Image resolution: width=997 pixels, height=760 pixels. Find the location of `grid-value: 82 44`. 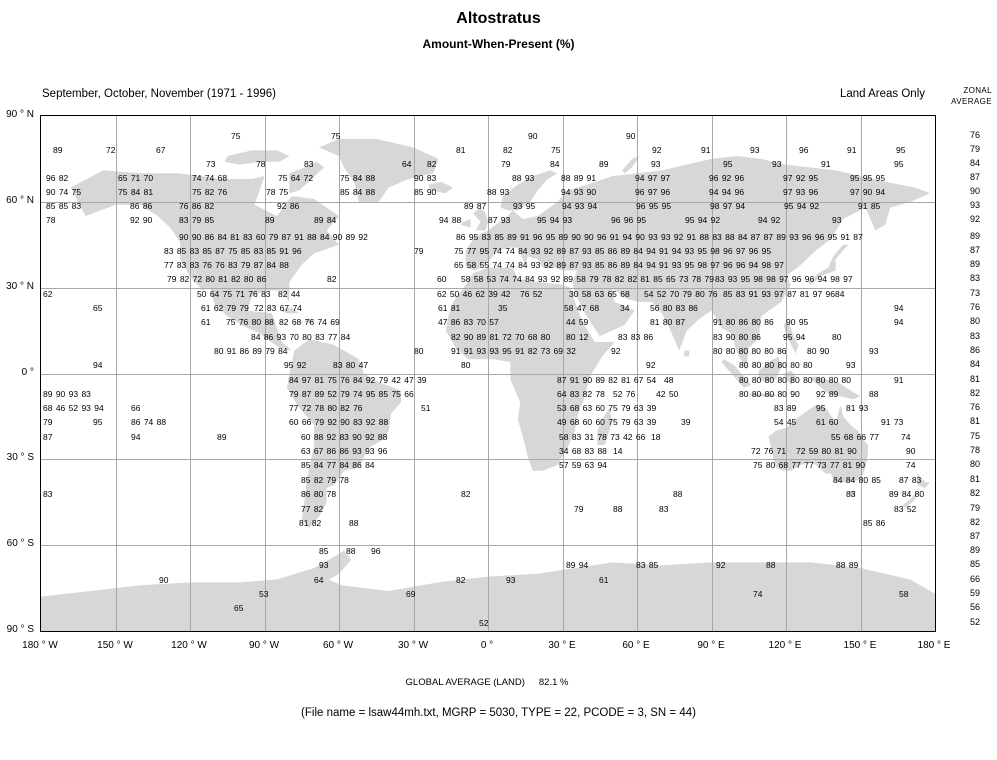

grid-value: 82 44 is located at coordinates (289, 294).